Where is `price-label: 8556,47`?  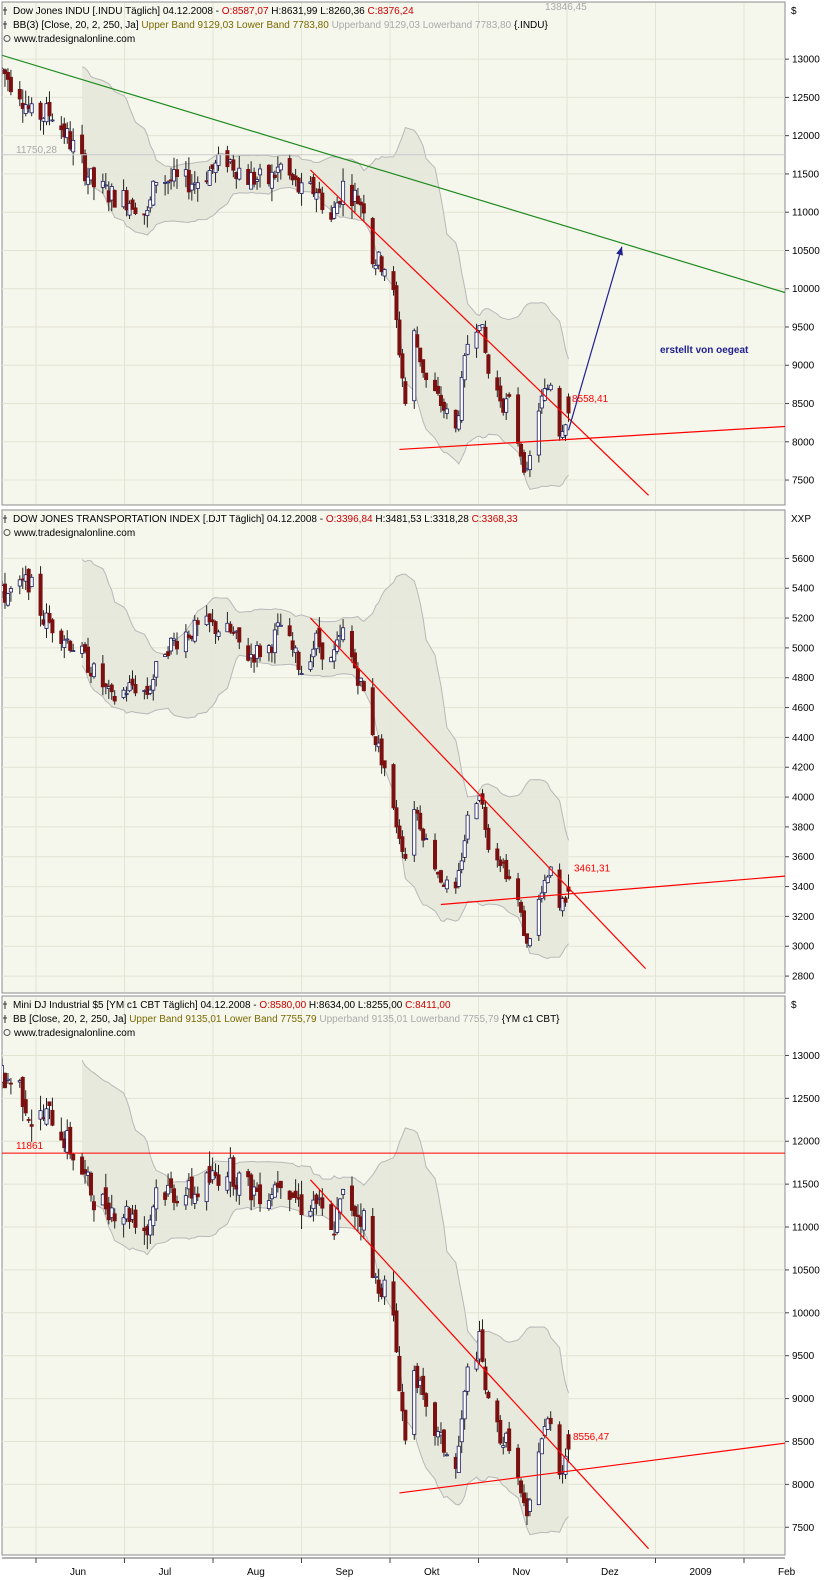 price-label: 8556,47 is located at coordinates (591, 1437).